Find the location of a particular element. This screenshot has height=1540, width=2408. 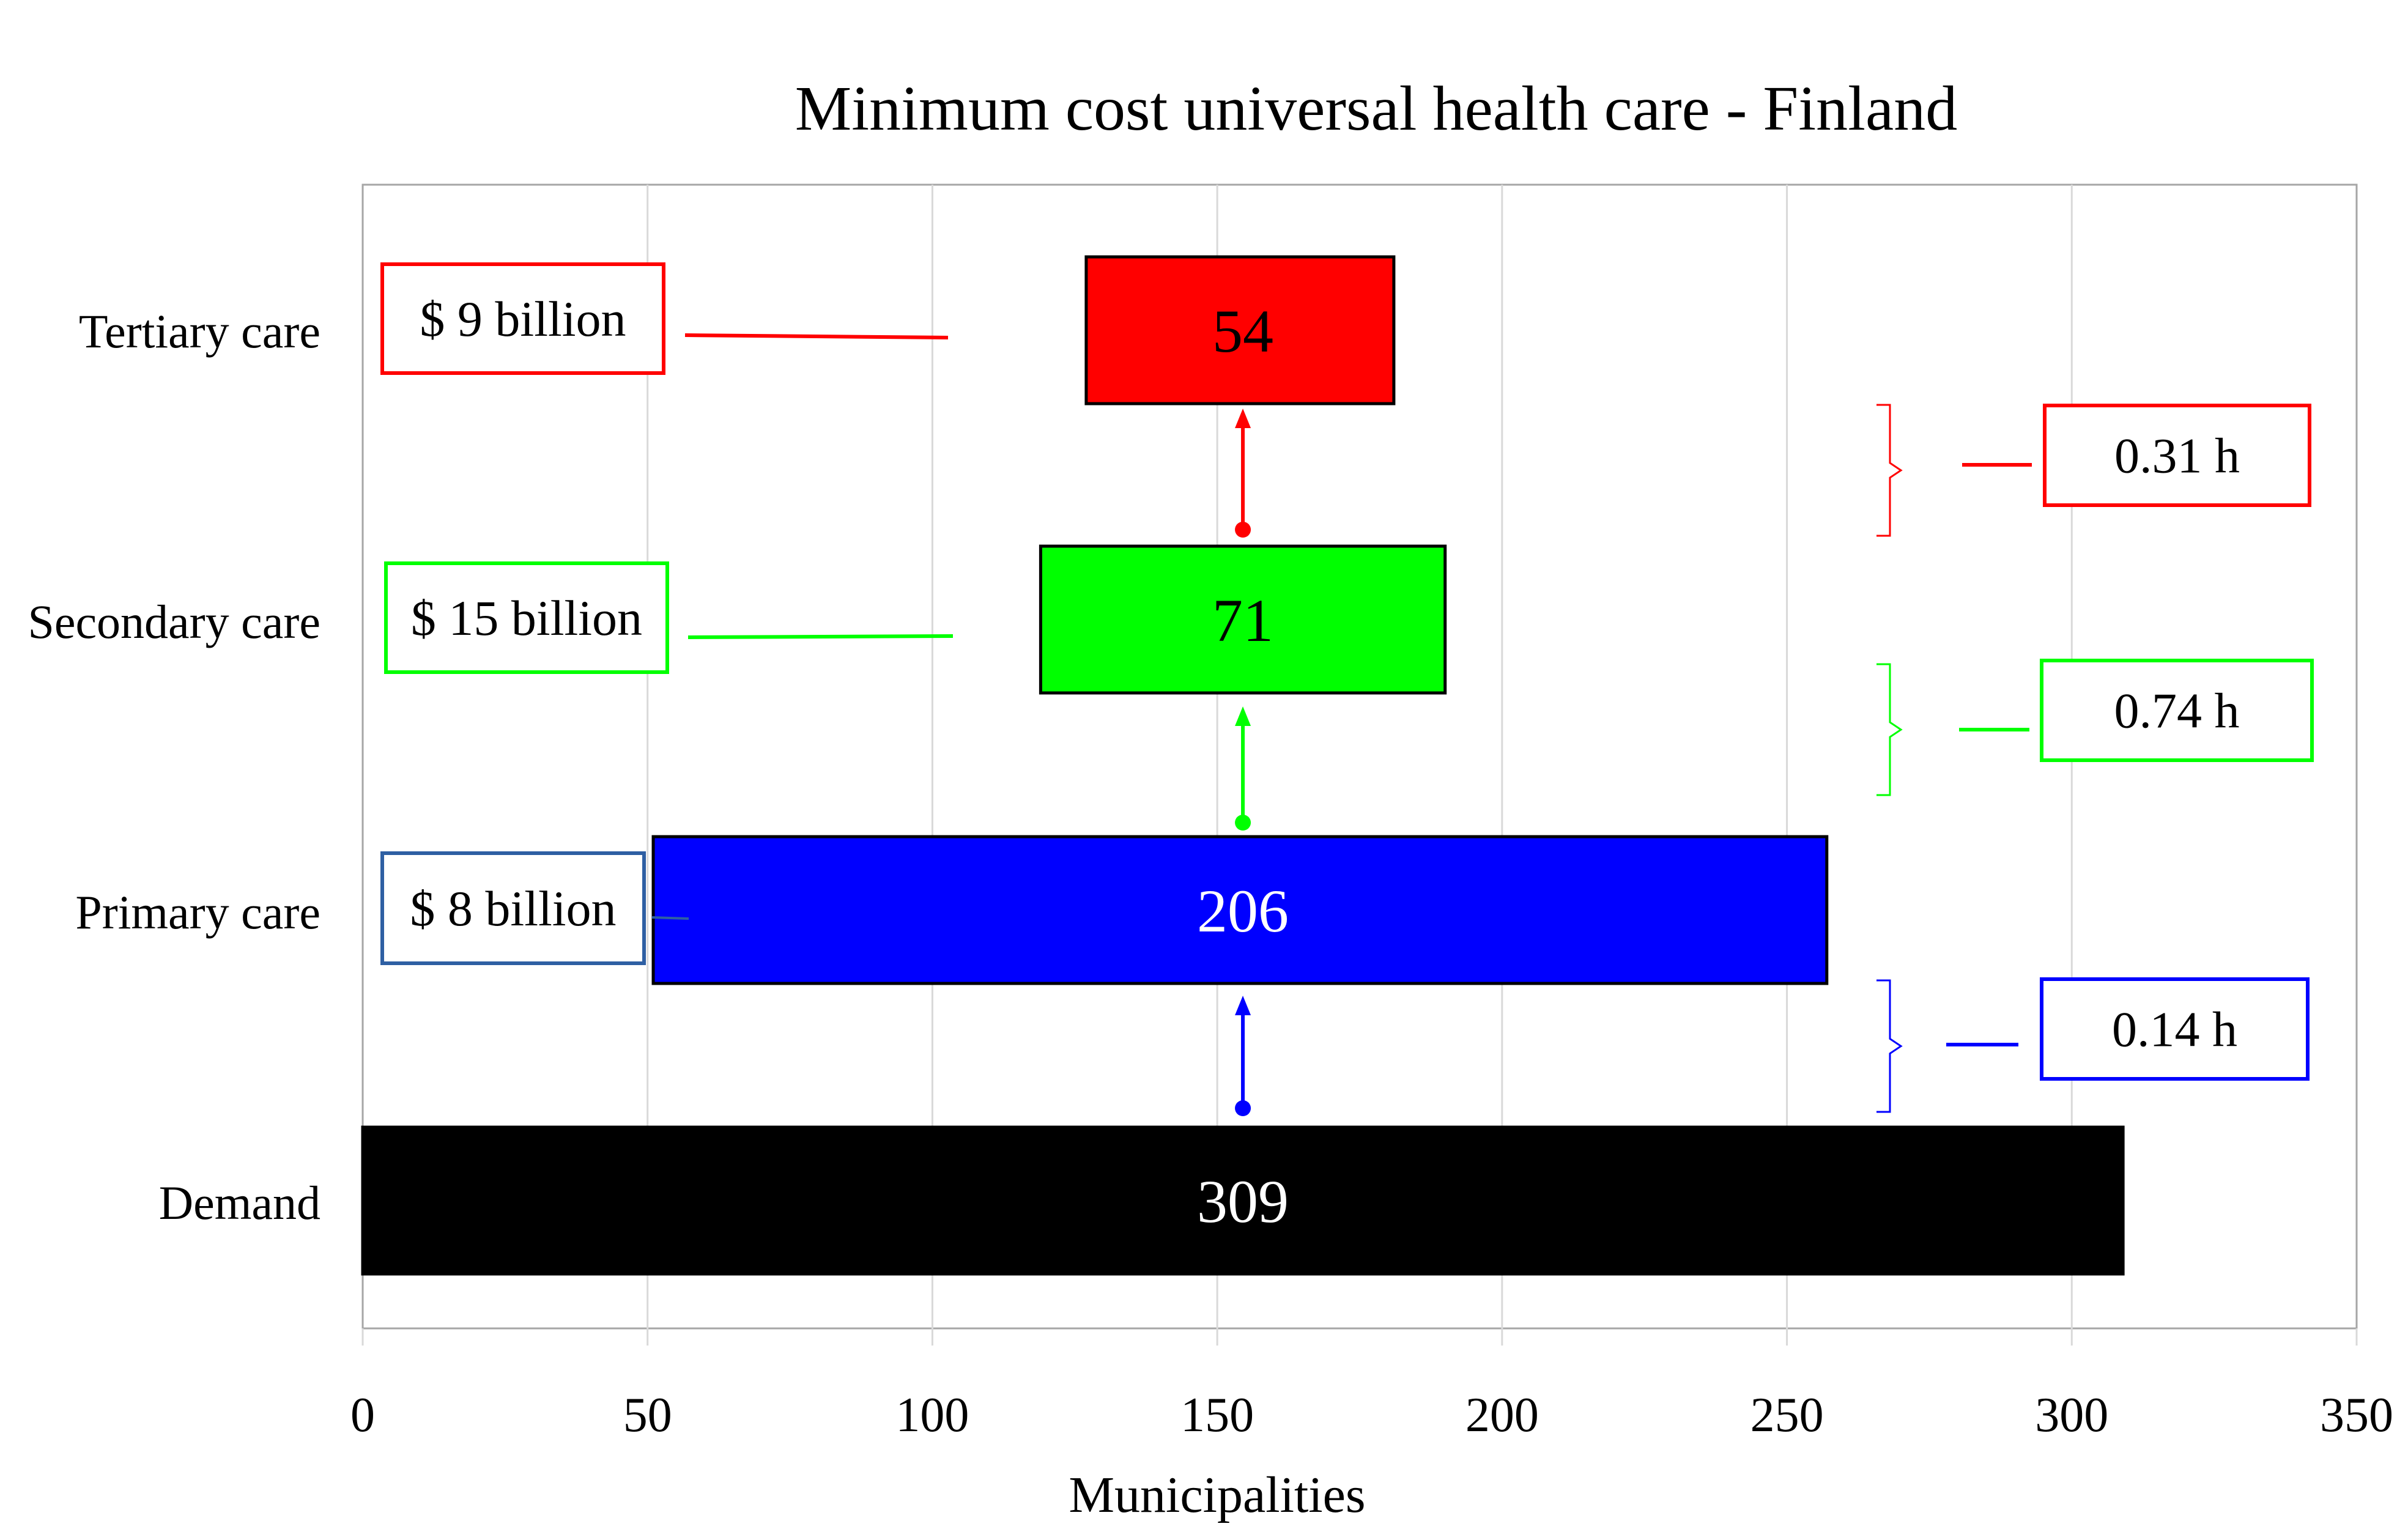

cost-label: $ 8 billion is located at coordinates (513, 908).